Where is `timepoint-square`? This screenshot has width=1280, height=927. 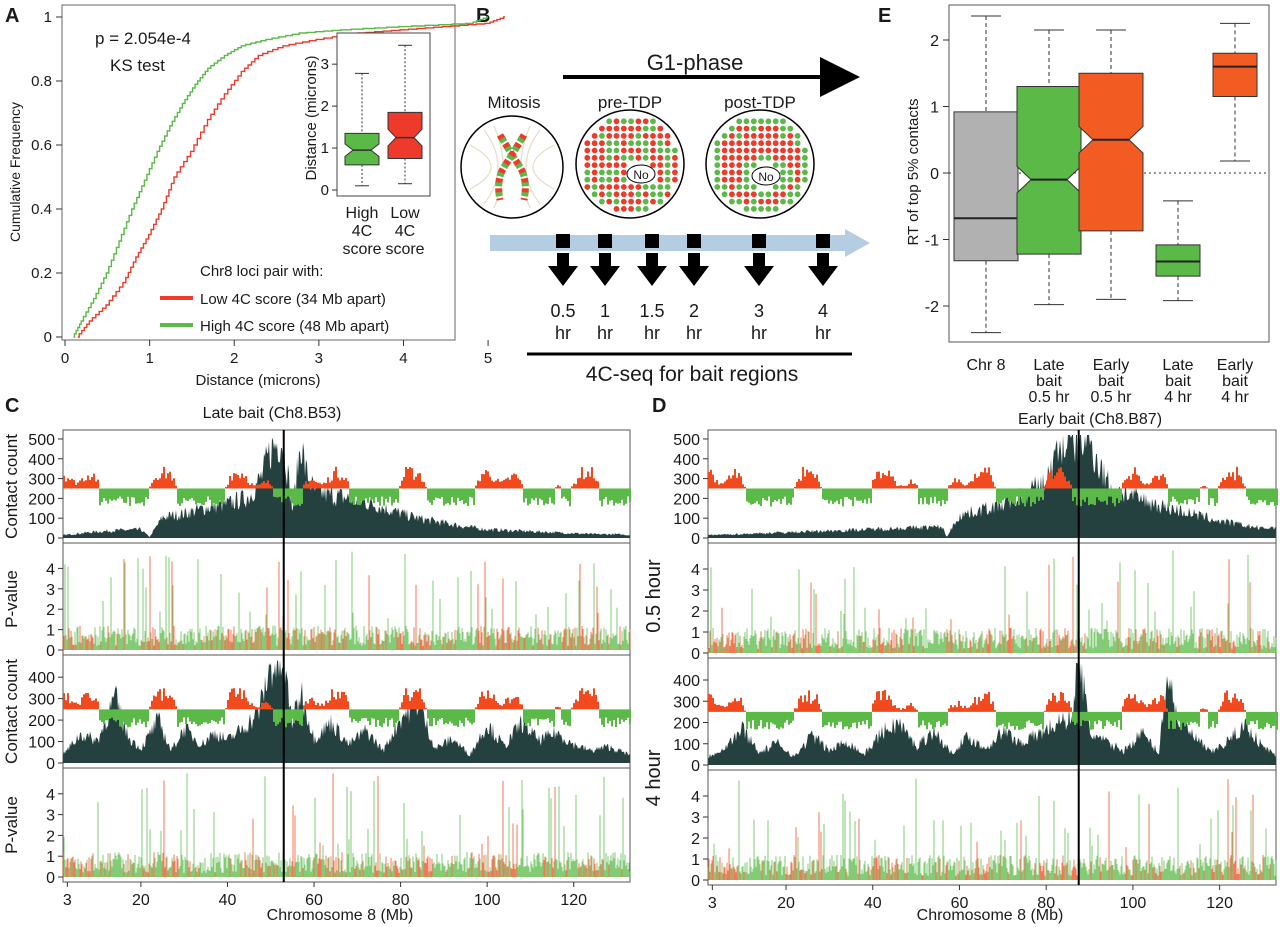 timepoint-square is located at coordinates (652, 241).